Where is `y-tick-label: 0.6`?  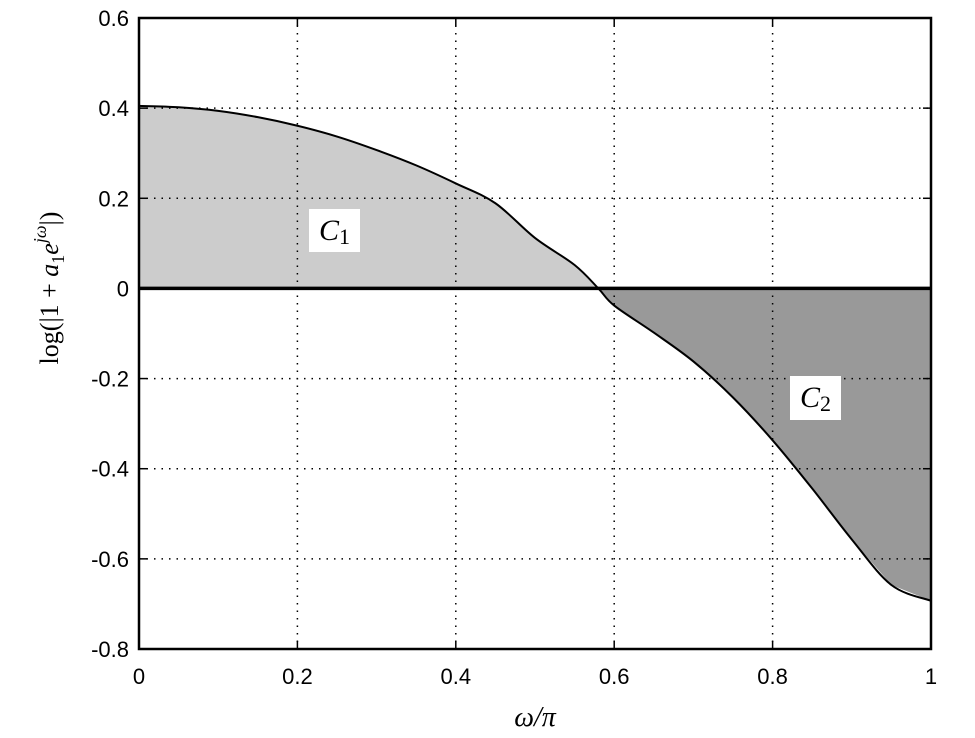
y-tick-label: 0.6 is located at coordinates (113, 18).